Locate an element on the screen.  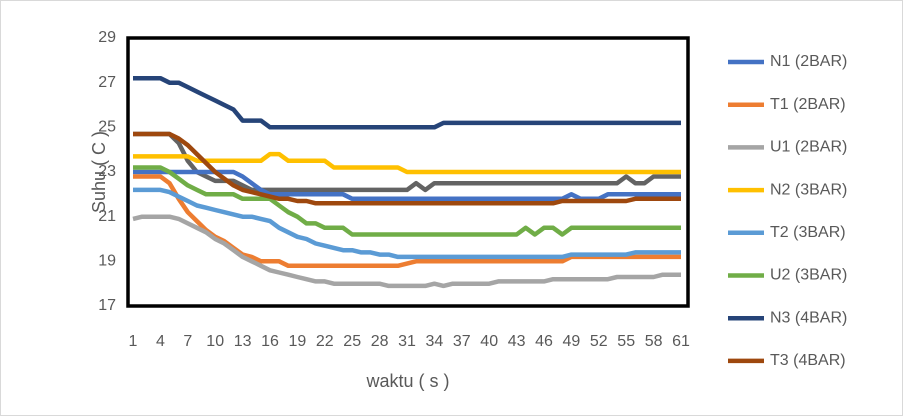
y-tick-label: 19 is located at coordinates (107, 261).